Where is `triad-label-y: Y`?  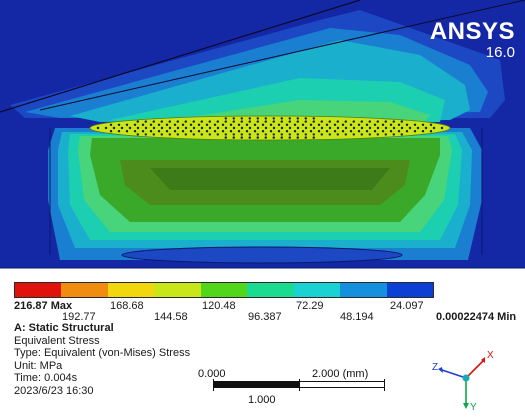 triad-label-y: Y is located at coordinates (473, 407).